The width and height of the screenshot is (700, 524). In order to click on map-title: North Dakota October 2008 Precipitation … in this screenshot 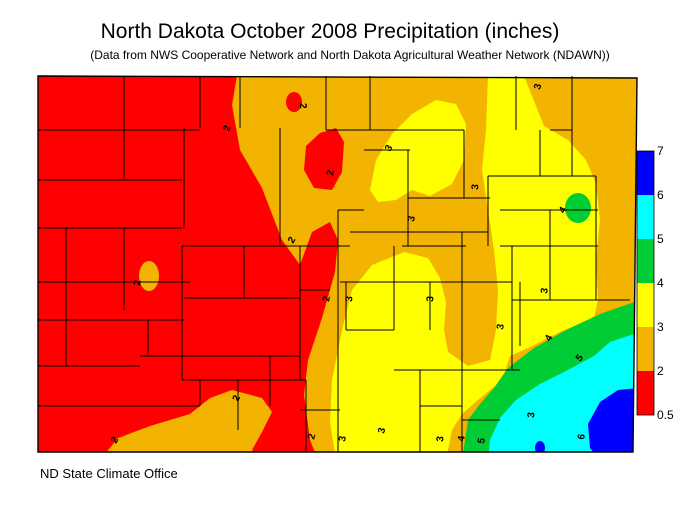, I will do `click(330, 31)`.